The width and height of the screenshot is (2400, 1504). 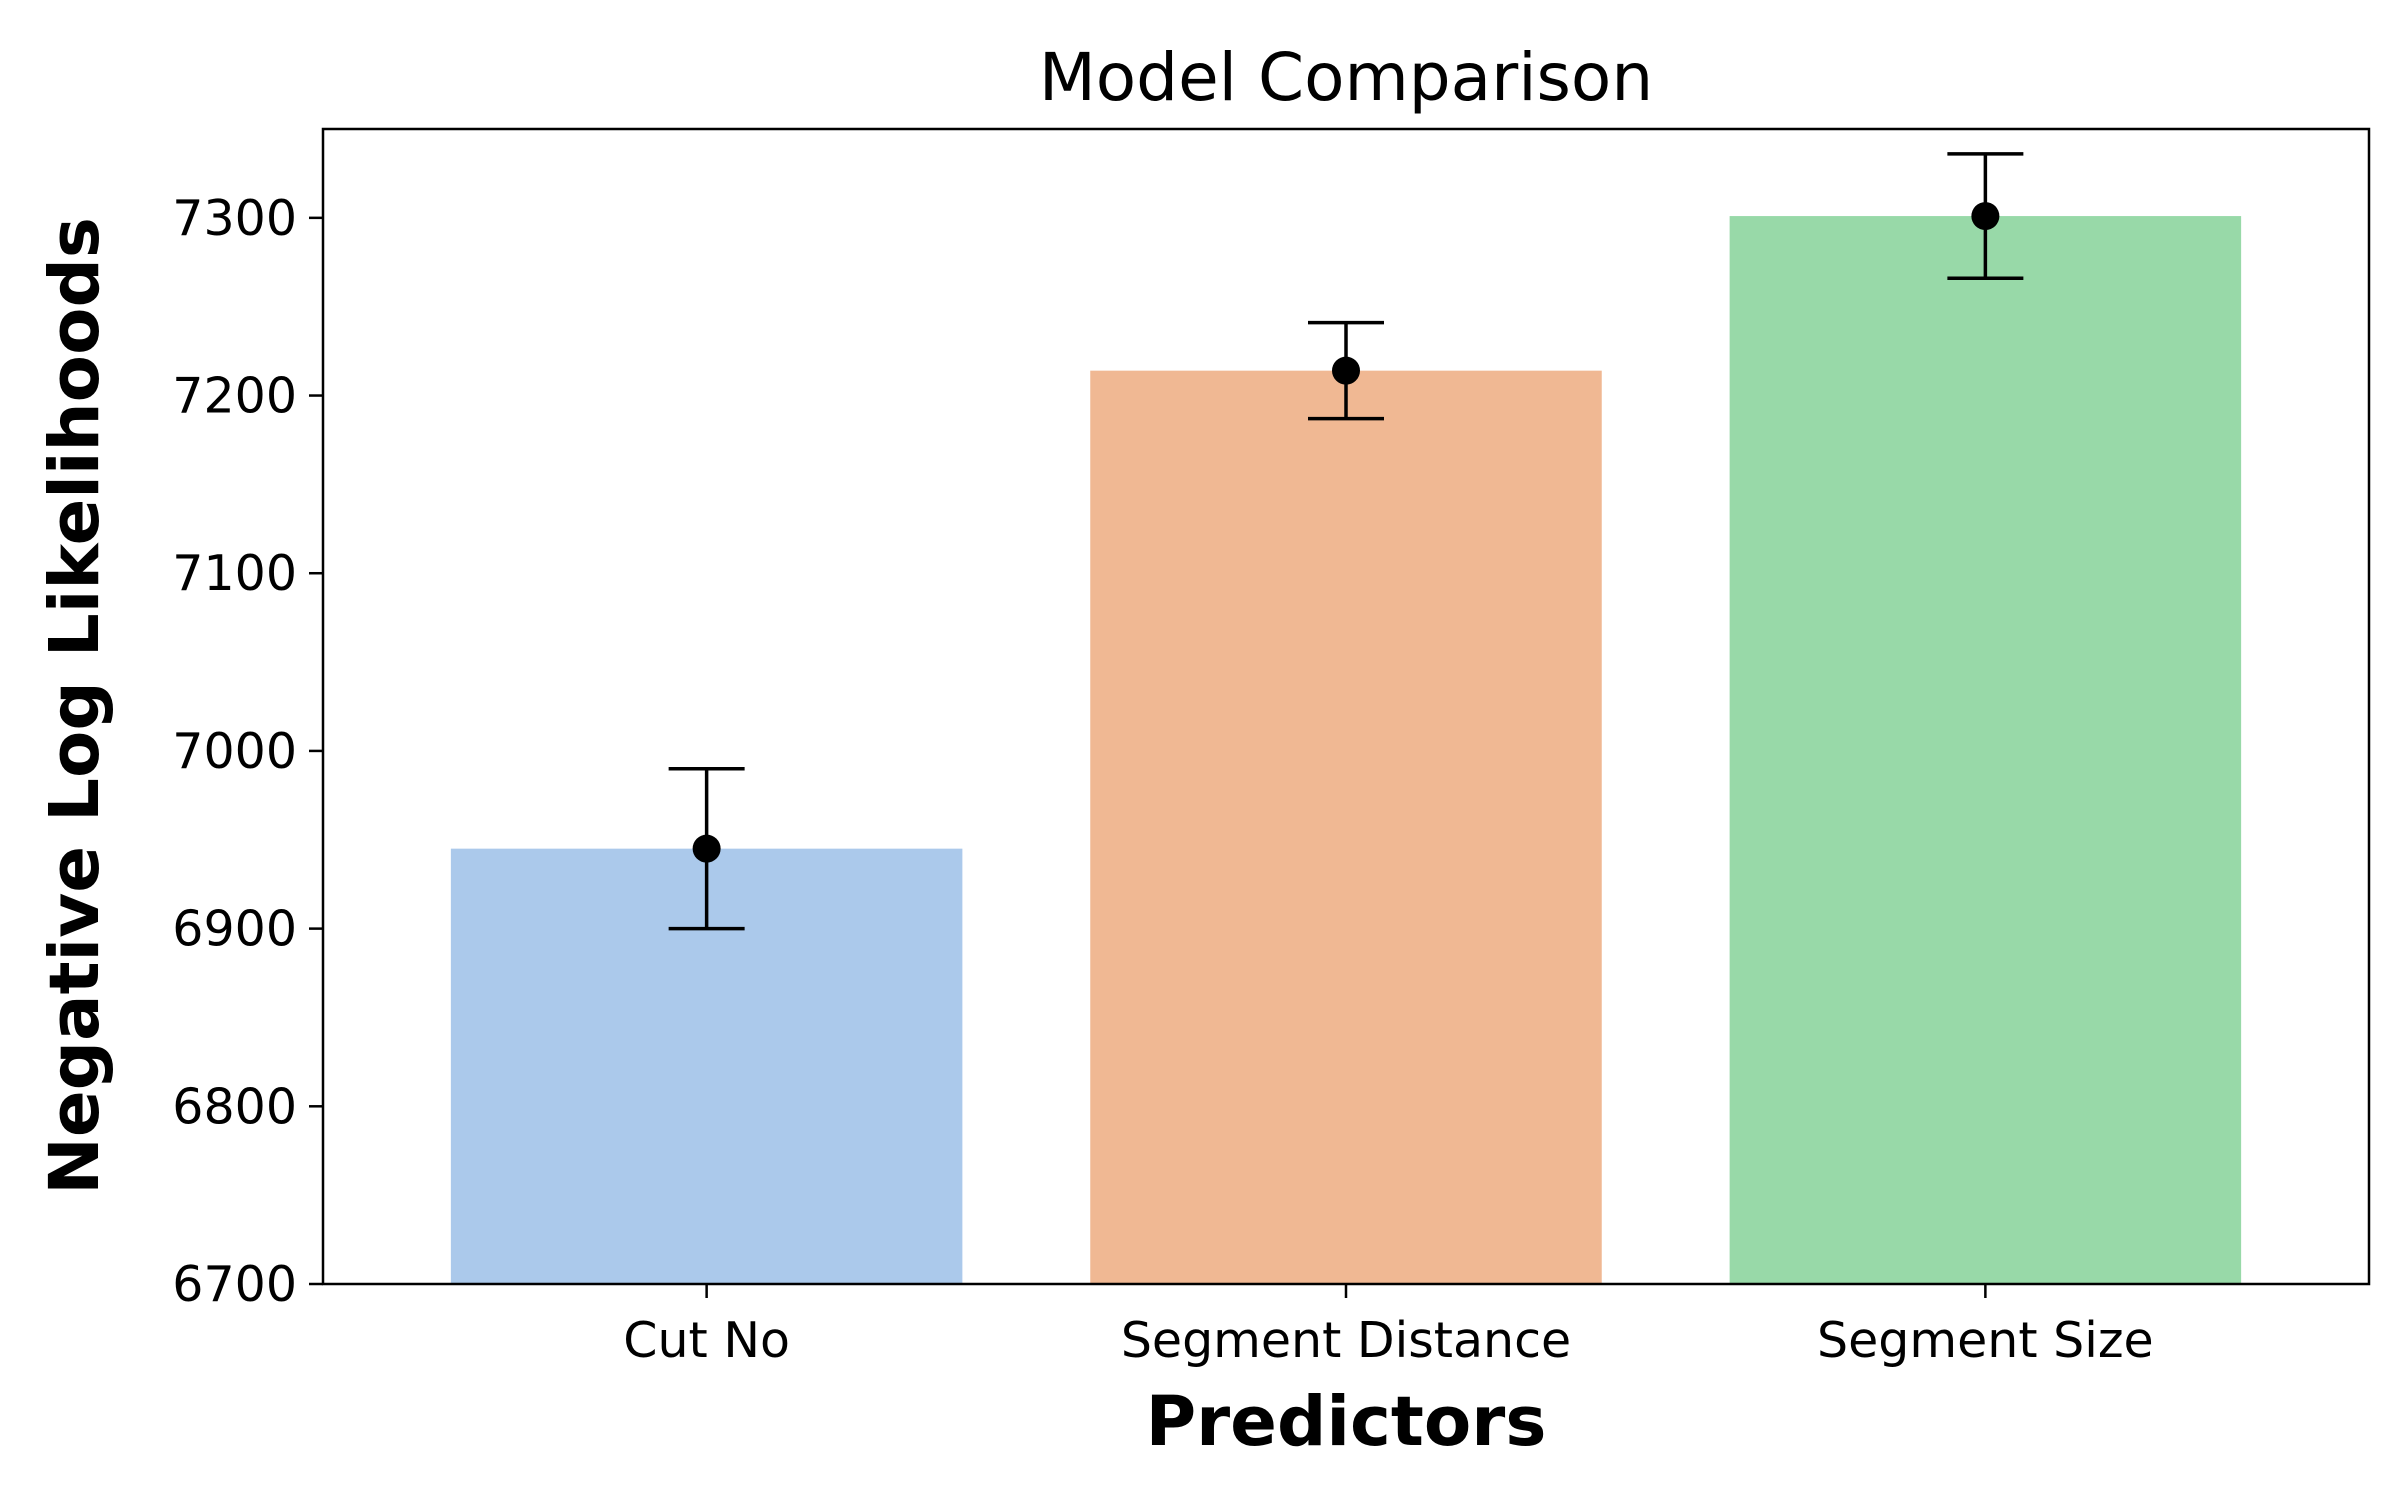 I want to click on x-tick-label: Segment Size, so click(x=1985, y=1340).